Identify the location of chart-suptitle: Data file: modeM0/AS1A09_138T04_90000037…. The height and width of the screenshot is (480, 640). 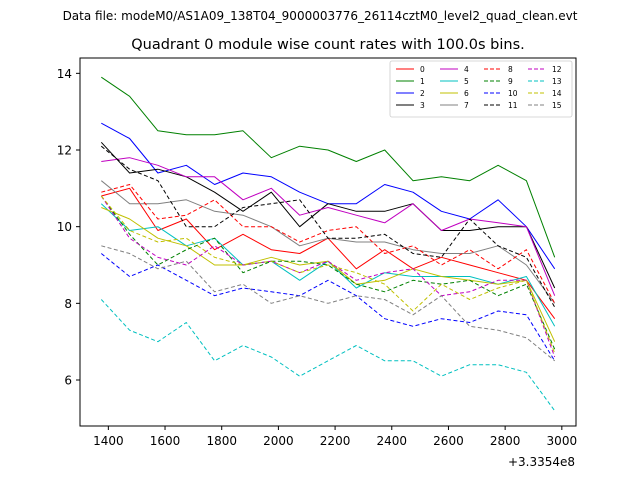
(320, 16).